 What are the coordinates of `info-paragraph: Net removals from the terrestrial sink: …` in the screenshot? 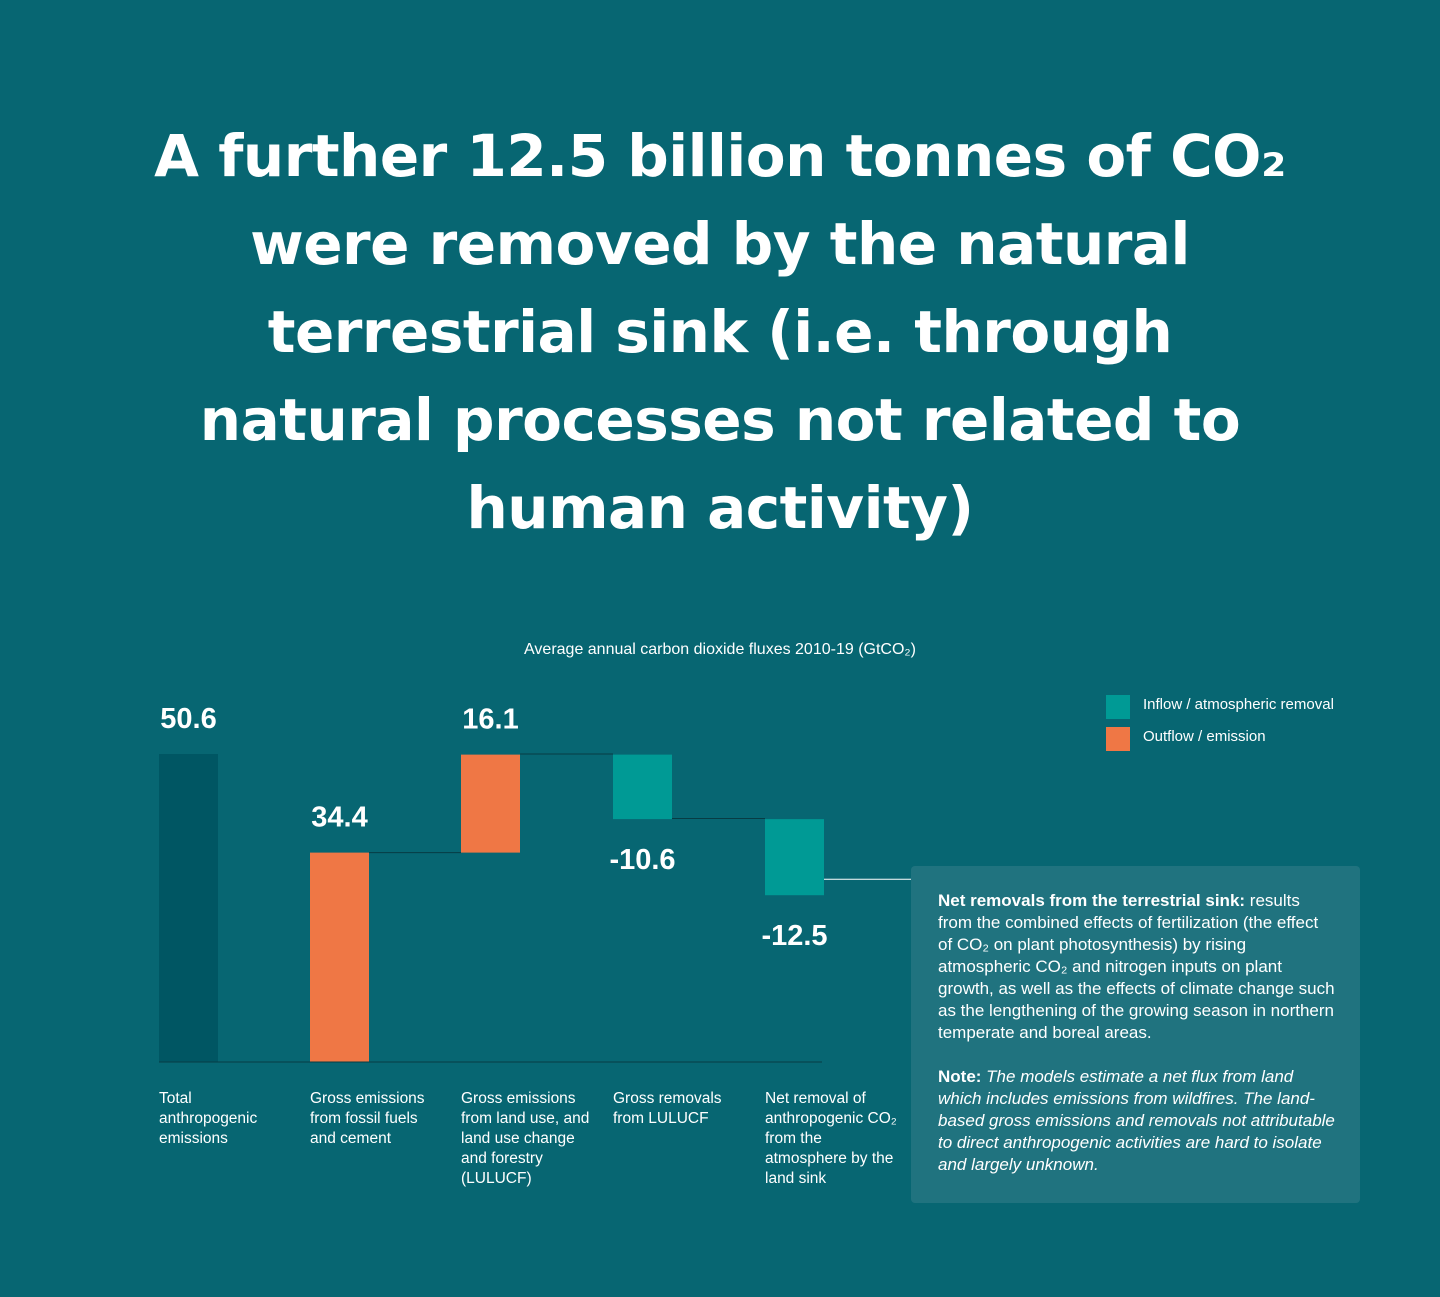 It's located at (1137, 967).